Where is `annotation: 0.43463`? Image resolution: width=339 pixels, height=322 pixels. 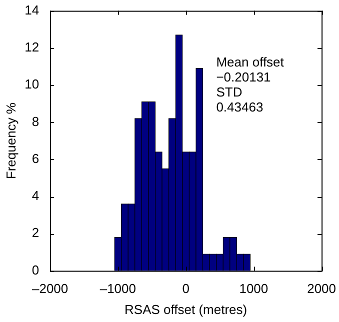
annotation: 0.43463 is located at coordinates (240, 106).